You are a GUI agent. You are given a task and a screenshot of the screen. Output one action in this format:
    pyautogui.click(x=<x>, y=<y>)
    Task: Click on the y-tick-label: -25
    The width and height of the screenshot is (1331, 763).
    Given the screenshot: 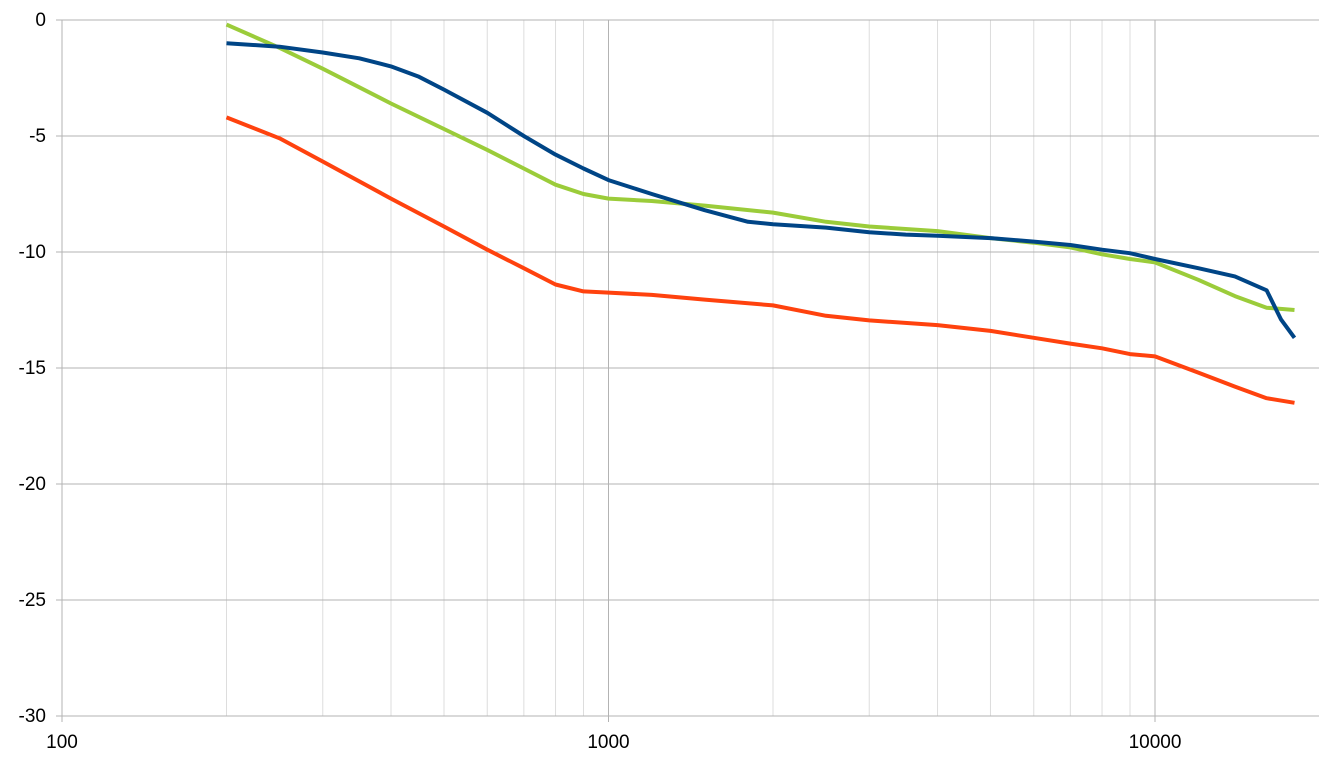 What is the action you would take?
    pyautogui.click(x=32, y=600)
    